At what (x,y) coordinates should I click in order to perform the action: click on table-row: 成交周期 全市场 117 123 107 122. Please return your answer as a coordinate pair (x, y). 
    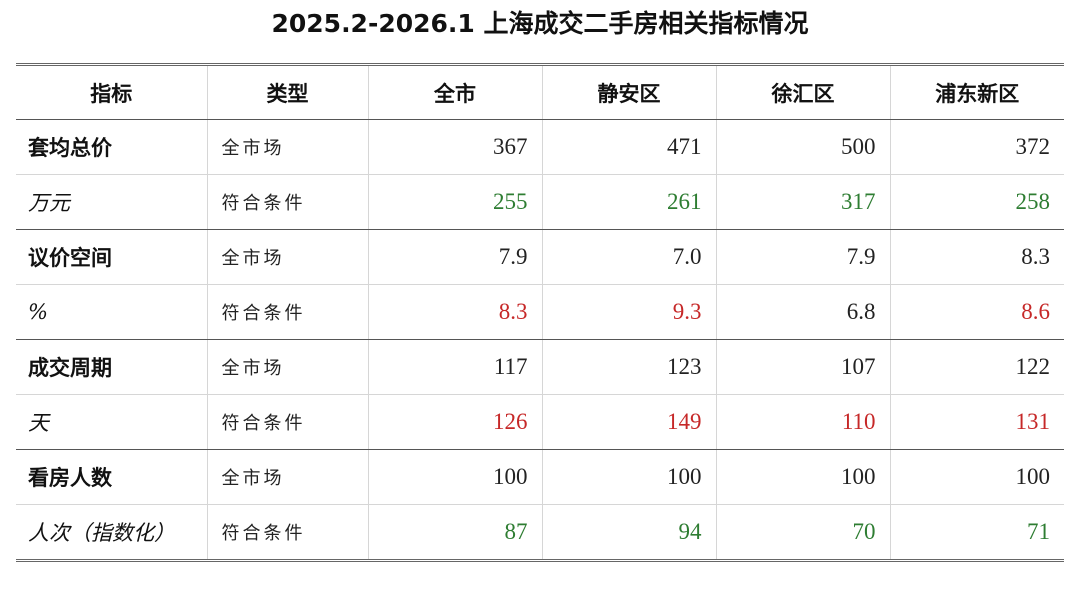
    Looking at the image, I should click on (540, 367).